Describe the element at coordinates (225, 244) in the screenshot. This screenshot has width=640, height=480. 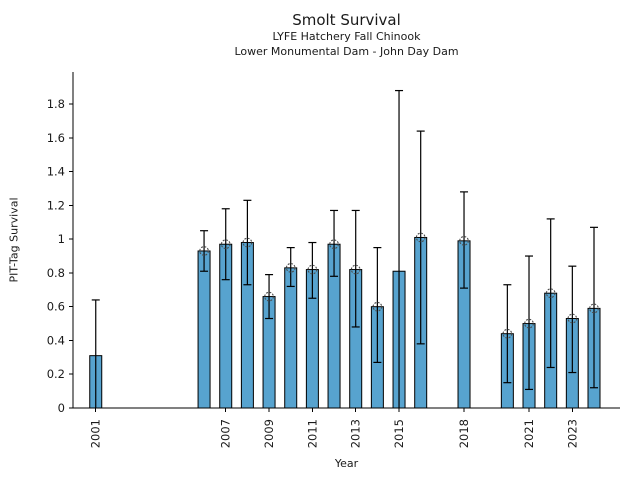
I see `marker-2007` at that location.